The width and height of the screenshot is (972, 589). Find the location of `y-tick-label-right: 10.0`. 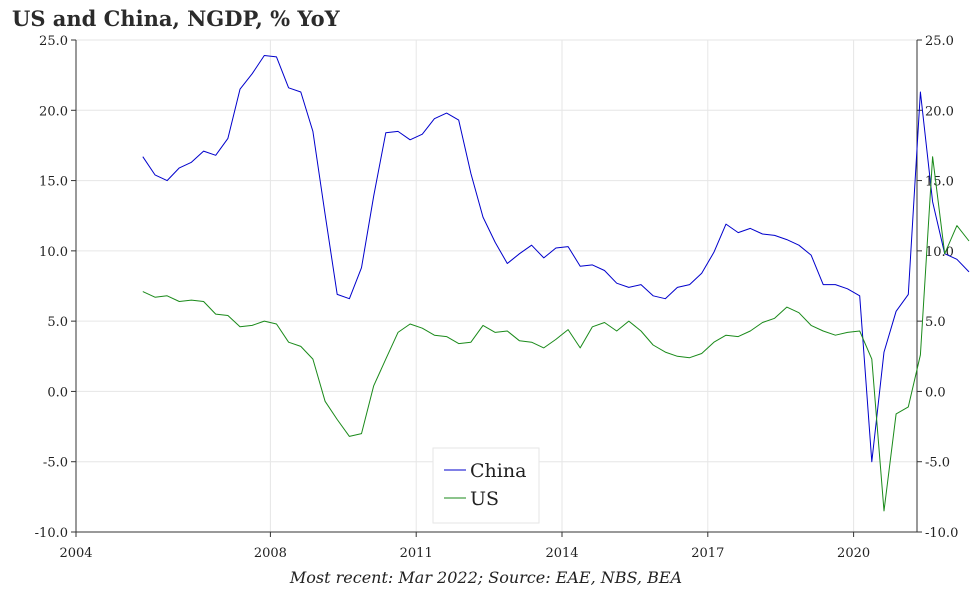

y-tick-label-right: 10.0 is located at coordinates (939, 252).